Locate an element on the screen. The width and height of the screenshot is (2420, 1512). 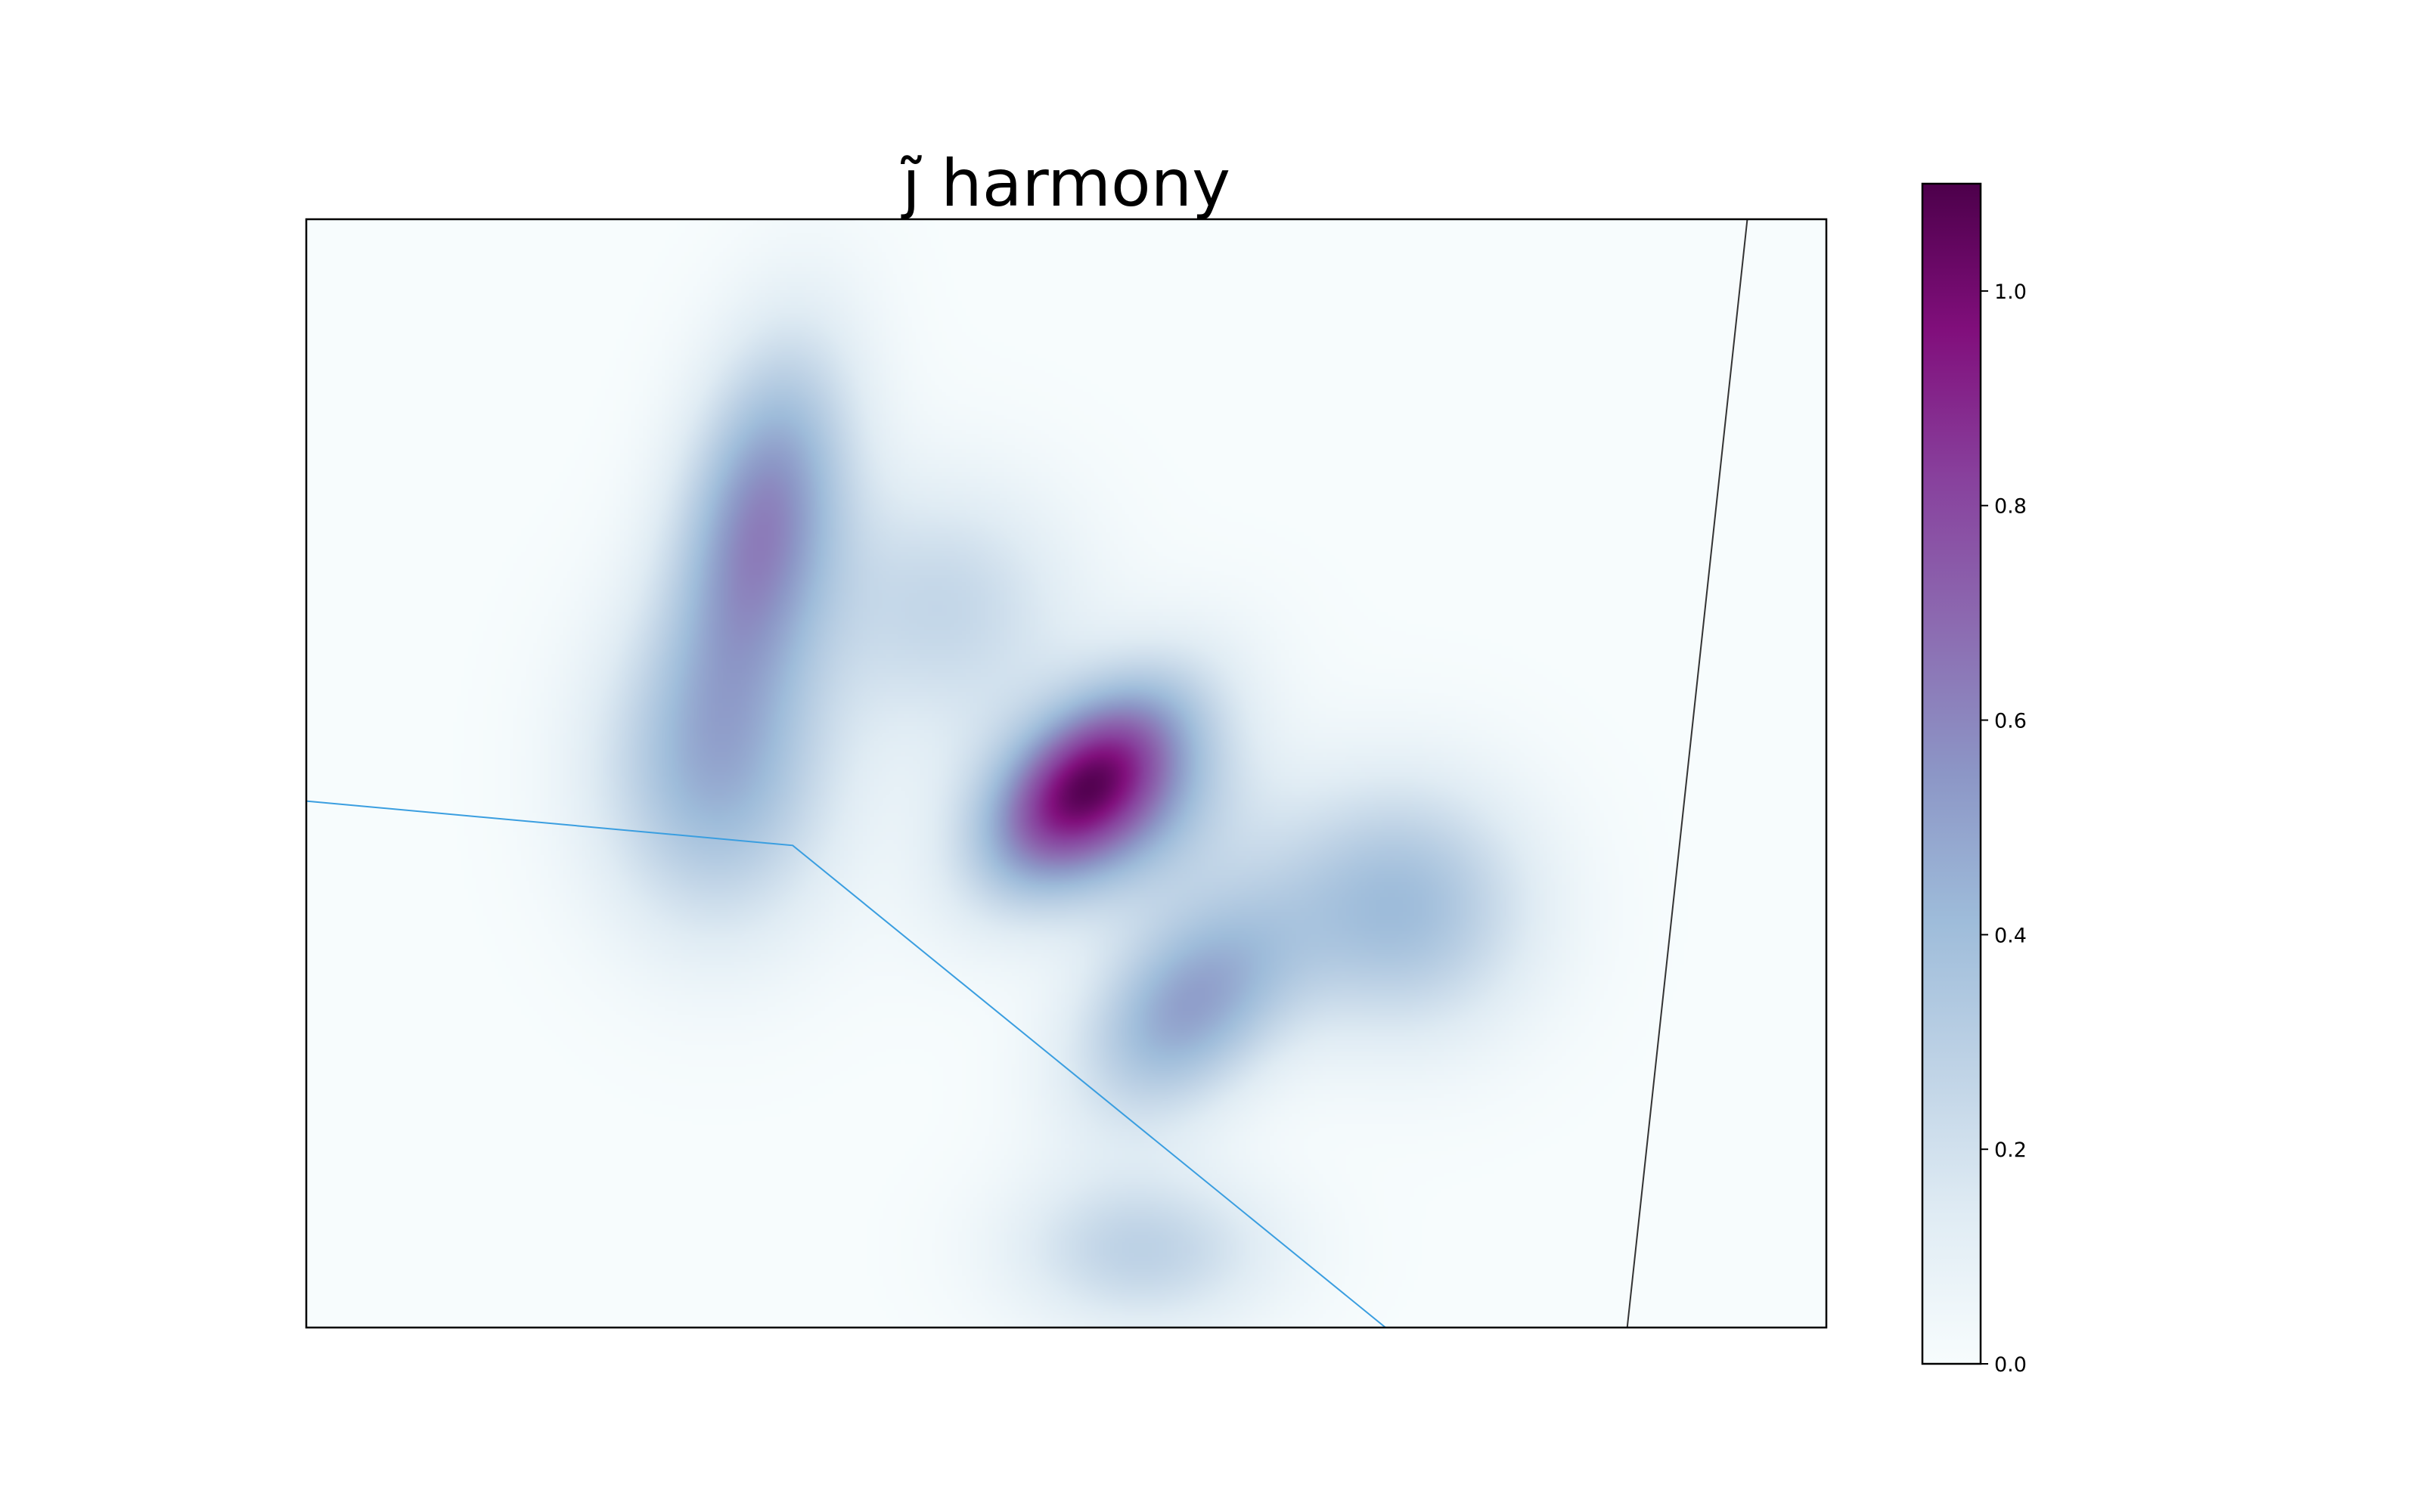
colorbar: 0.0 0.2 0.4 0.6 0.8 1.0 is located at coordinates (1974, 780).